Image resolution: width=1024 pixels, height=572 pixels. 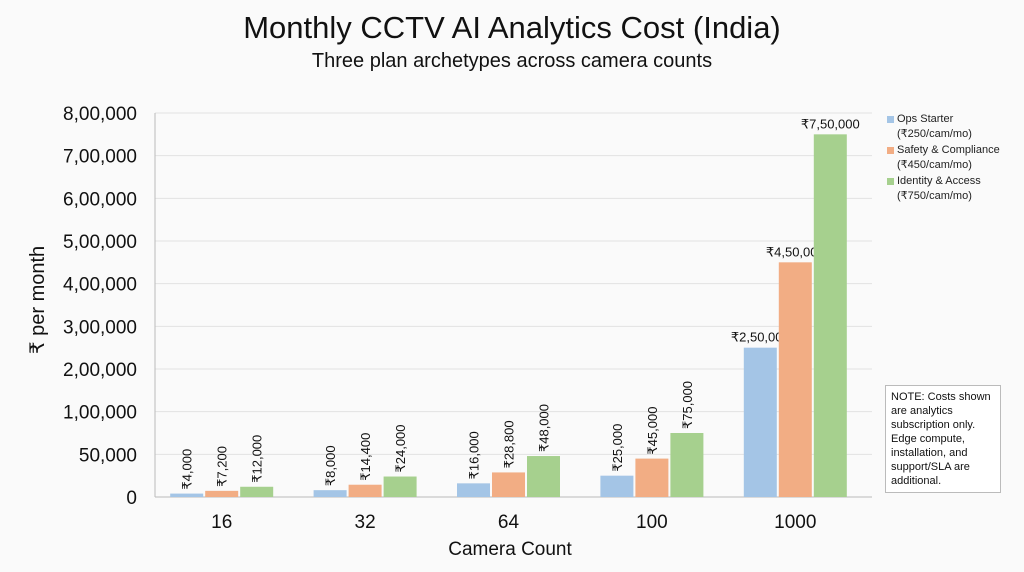 What do you see at coordinates (934, 165) in the screenshot?
I see `legend-rate: (₹450/cam/mo)` at bounding box center [934, 165].